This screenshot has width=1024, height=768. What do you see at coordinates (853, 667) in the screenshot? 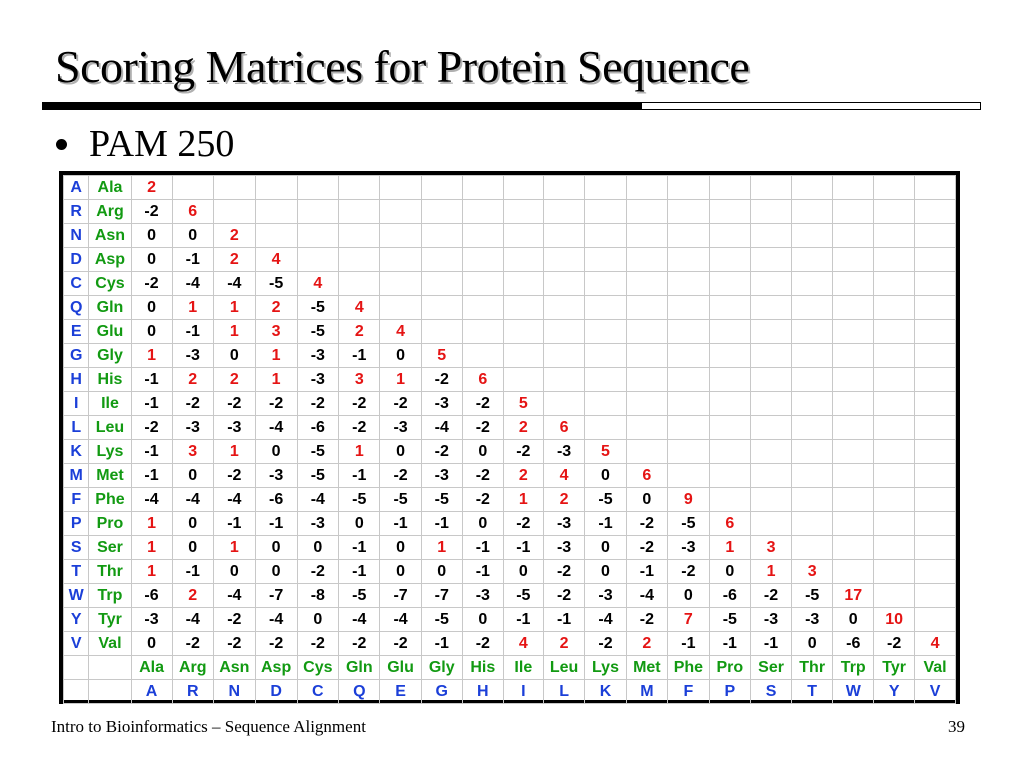
I see `column-three-letter-code: Trp` at bounding box center [853, 667].